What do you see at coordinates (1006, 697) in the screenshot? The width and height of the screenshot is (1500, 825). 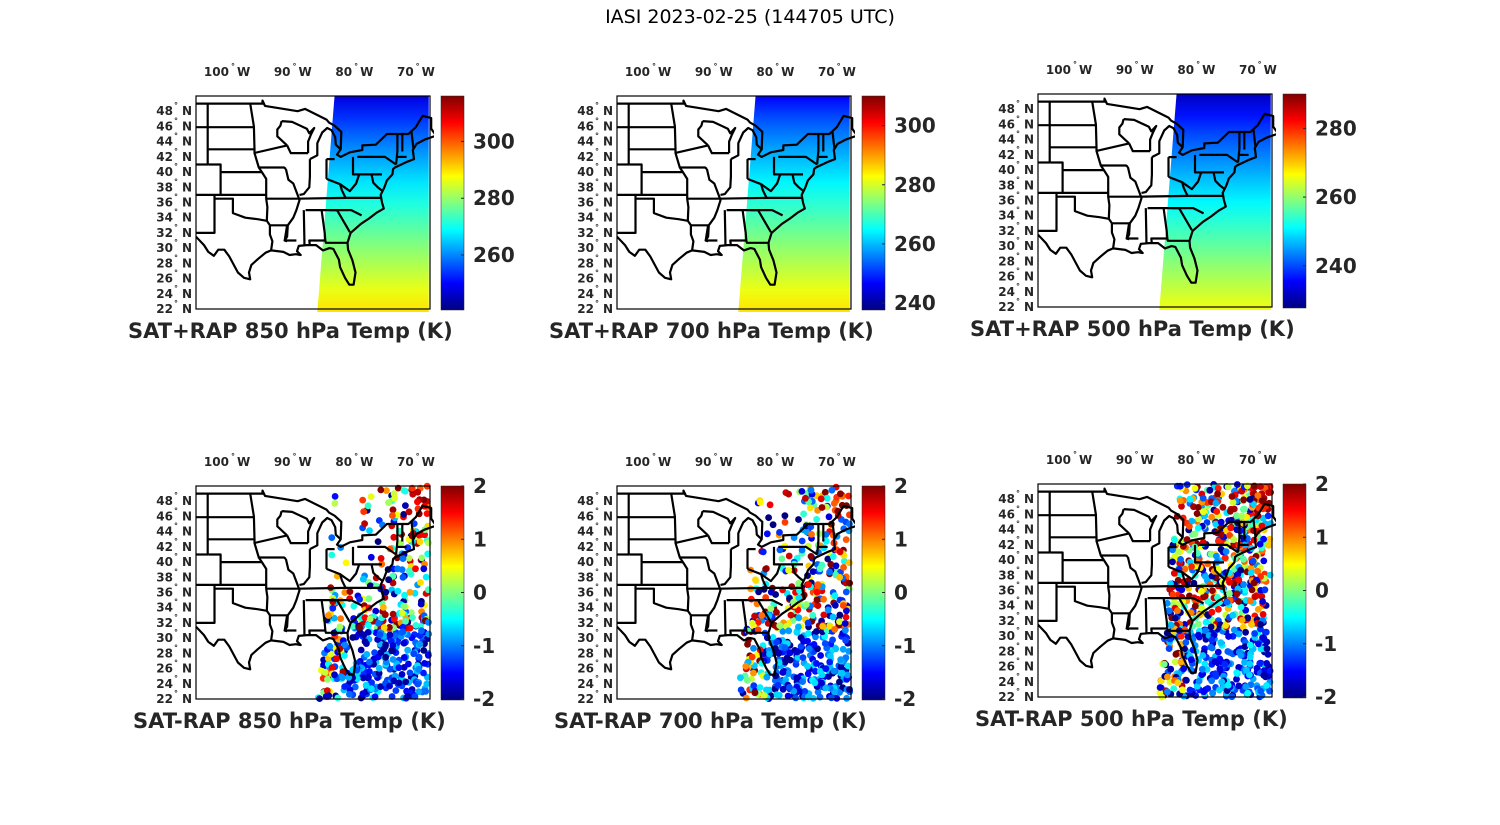 I see `lat-tick-label: 22` at bounding box center [1006, 697].